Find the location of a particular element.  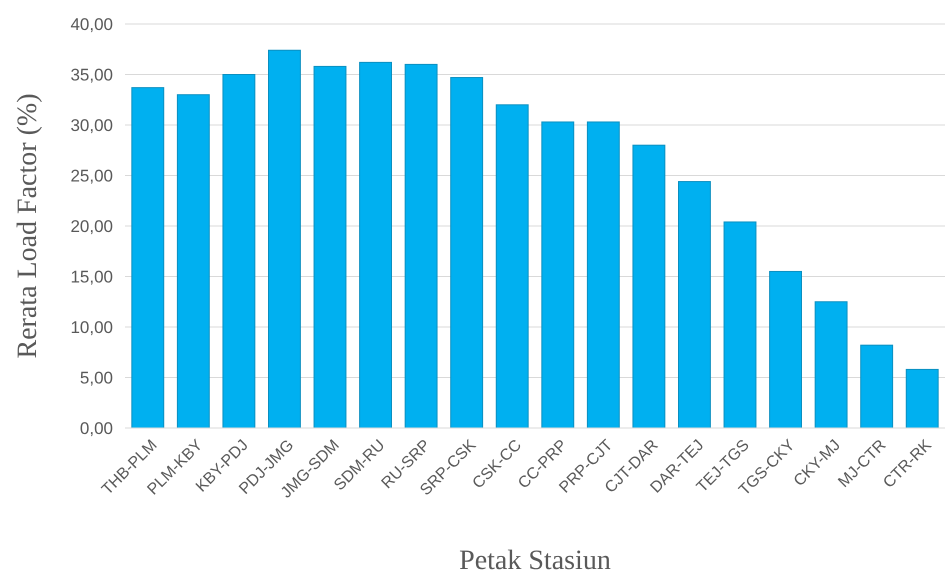

y-tick-label: 30,00 is located at coordinates (91, 125).